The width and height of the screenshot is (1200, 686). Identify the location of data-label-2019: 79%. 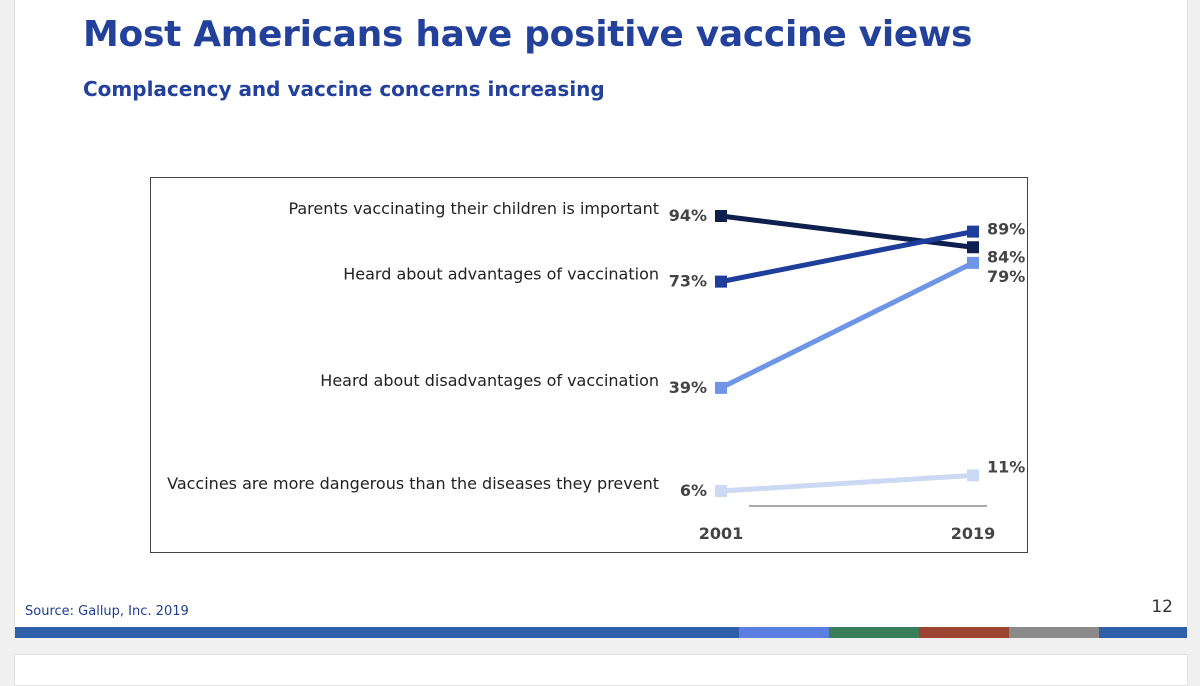
(1006, 276).